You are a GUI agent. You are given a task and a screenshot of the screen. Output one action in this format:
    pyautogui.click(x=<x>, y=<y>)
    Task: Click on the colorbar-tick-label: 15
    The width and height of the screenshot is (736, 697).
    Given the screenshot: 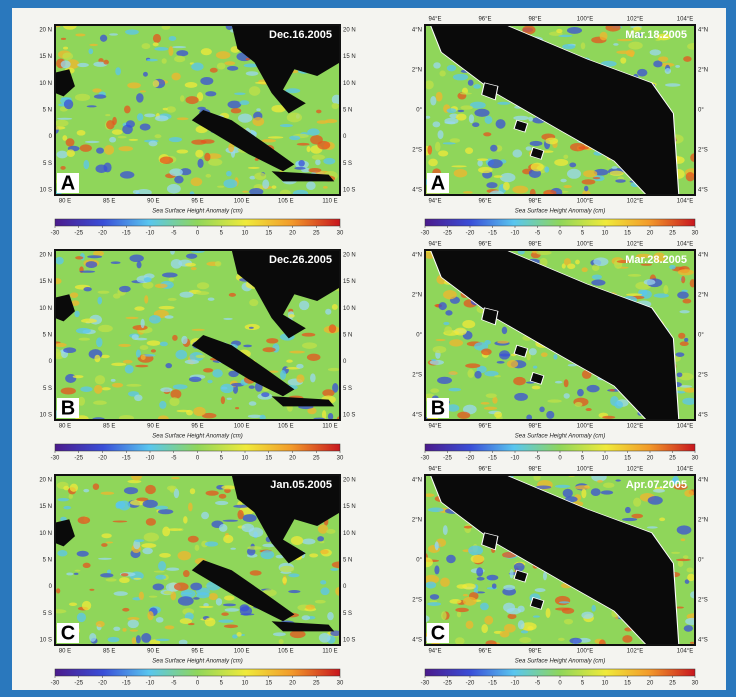 What is the action you would take?
    pyautogui.click(x=268, y=234)
    